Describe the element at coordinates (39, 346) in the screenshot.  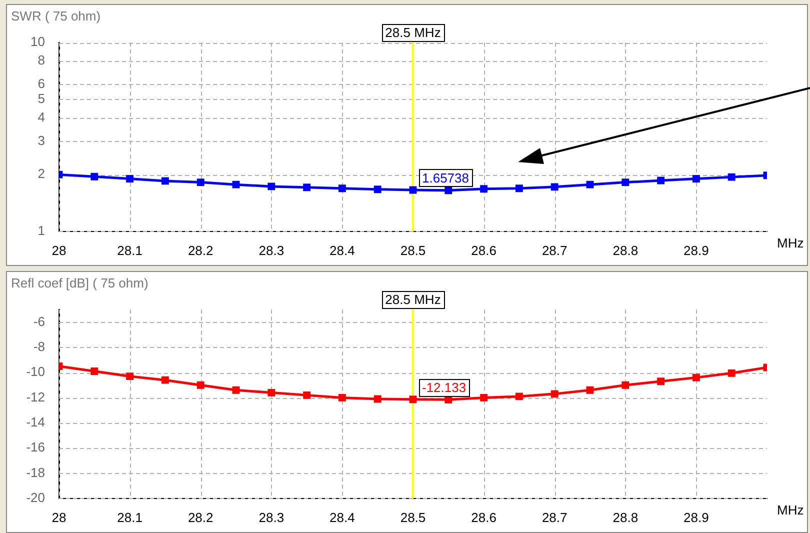
I see `y-tick-label: -8` at that location.